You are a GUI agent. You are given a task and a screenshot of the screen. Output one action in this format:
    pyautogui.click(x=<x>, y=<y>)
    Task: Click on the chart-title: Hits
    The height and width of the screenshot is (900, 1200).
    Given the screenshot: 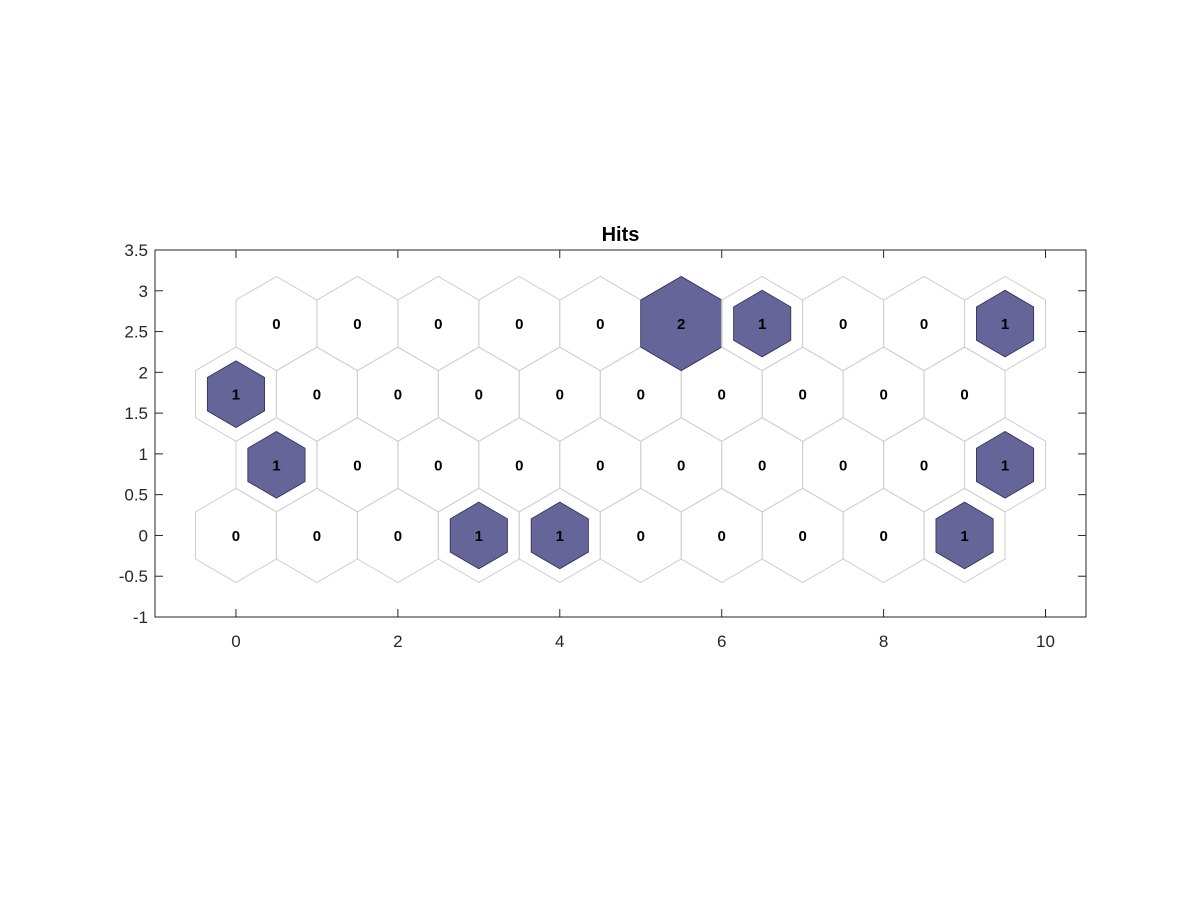 What is the action you would take?
    pyautogui.click(x=621, y=235)
    